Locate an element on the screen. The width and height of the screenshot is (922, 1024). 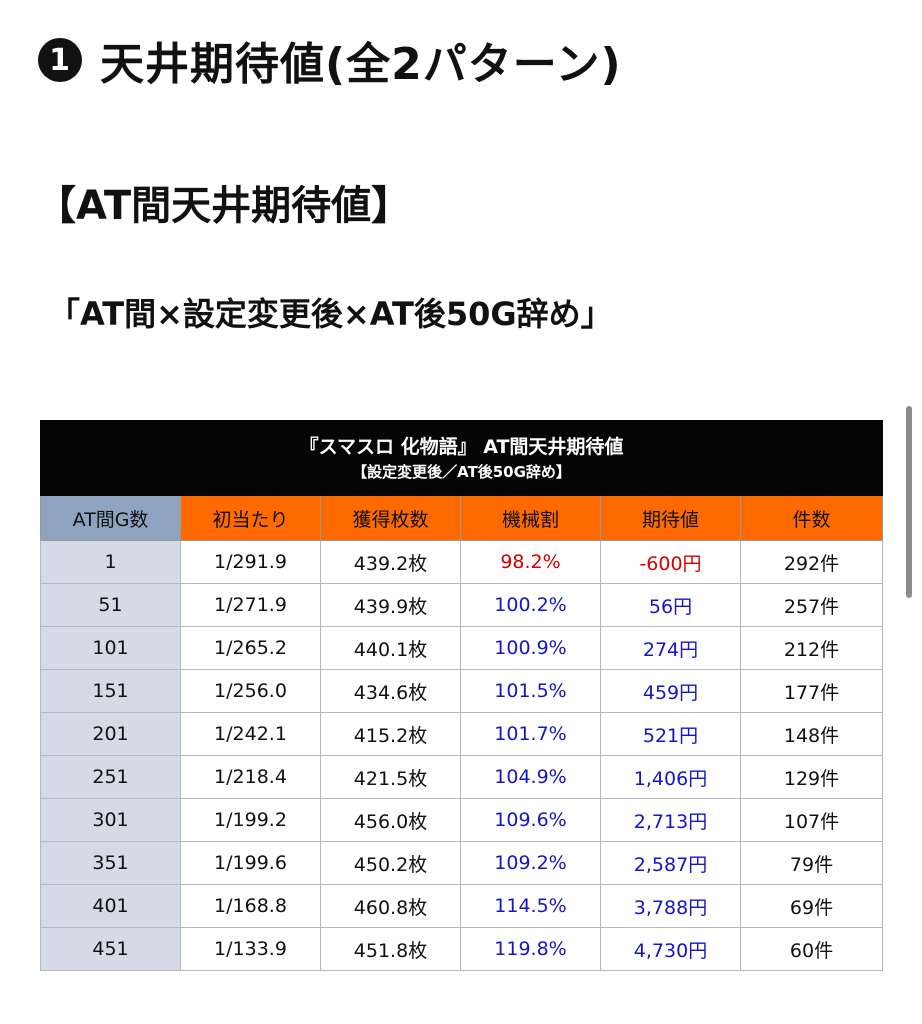
column-header: AT間G数 is located at coordinates (110, 518).